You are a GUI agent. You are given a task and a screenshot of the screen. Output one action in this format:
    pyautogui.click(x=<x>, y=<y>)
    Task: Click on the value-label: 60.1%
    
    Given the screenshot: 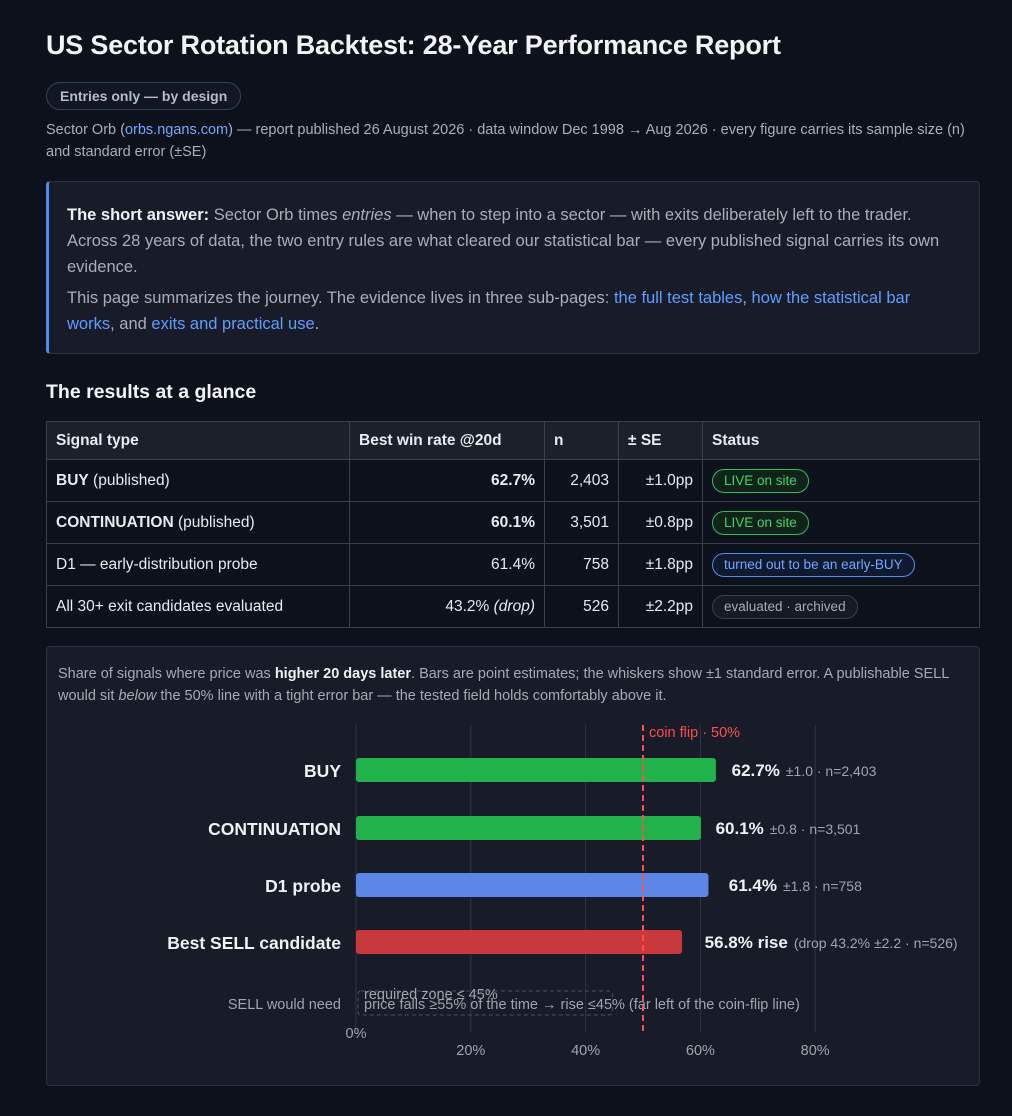 What is the action you would take?
    pyautogui.click(x=740, y=828)
    